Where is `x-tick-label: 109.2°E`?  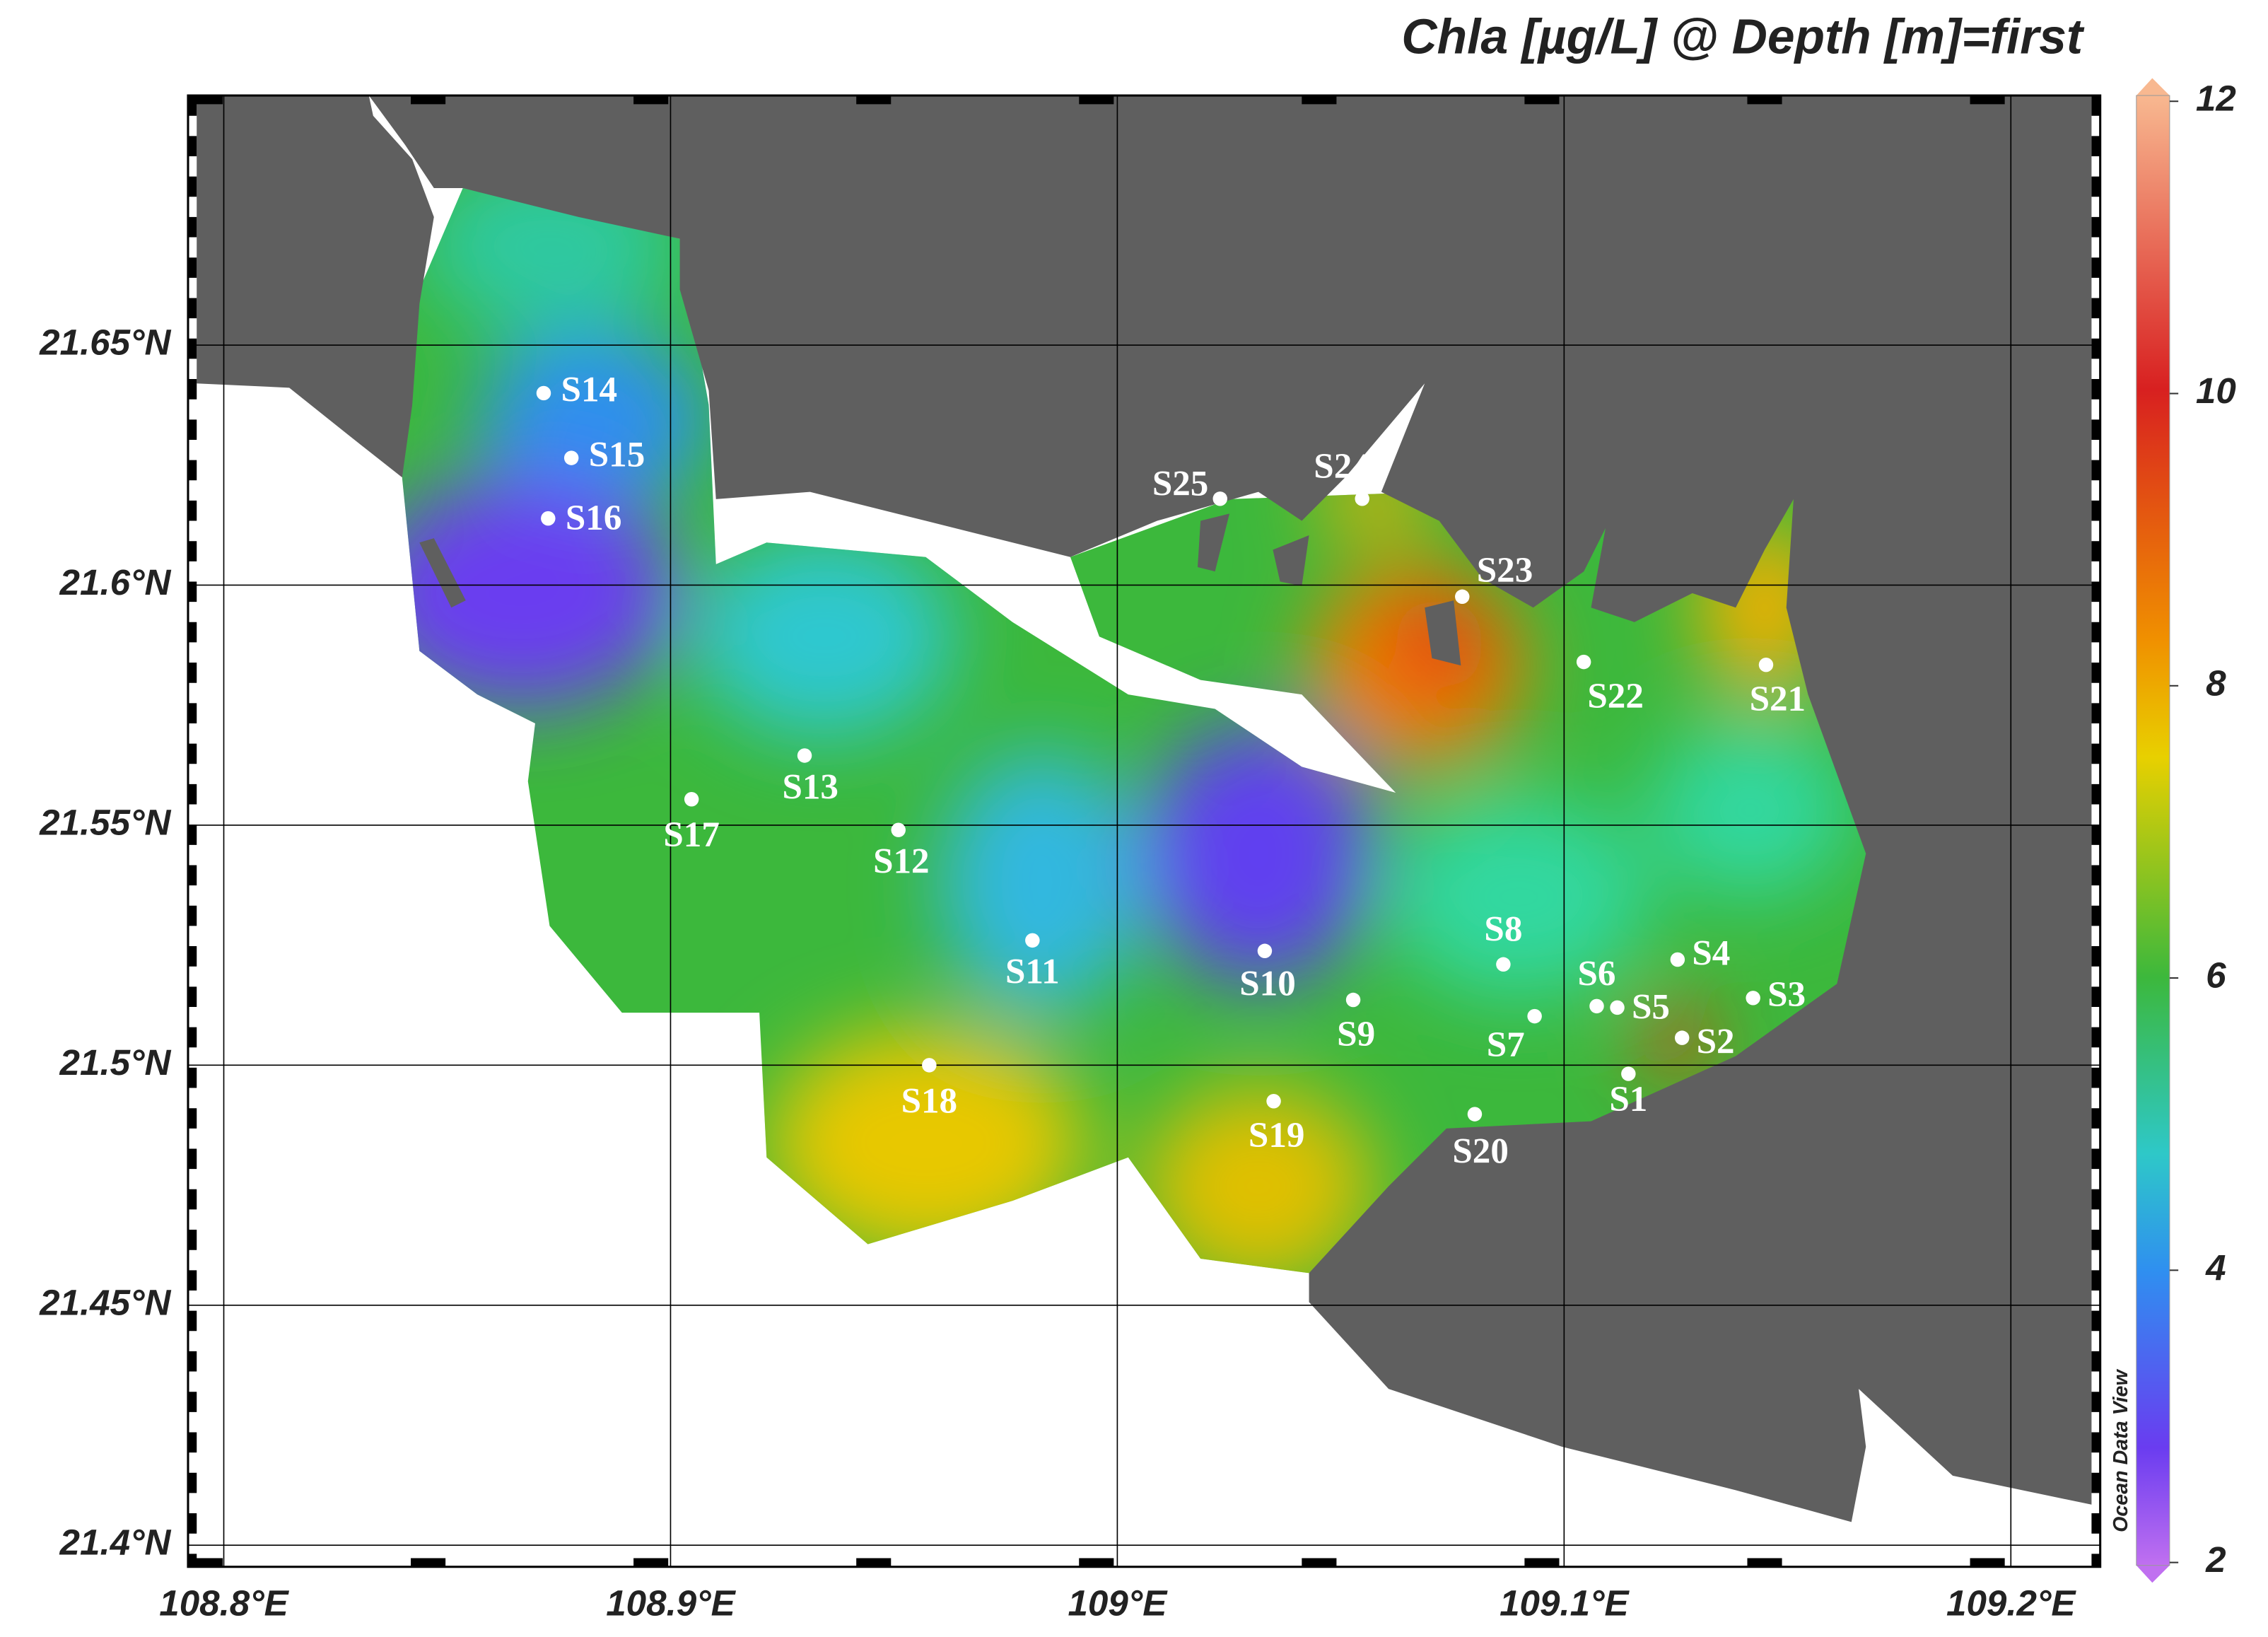 x-tick-label: 109.2°E is located at coordinates (2011, 1603).